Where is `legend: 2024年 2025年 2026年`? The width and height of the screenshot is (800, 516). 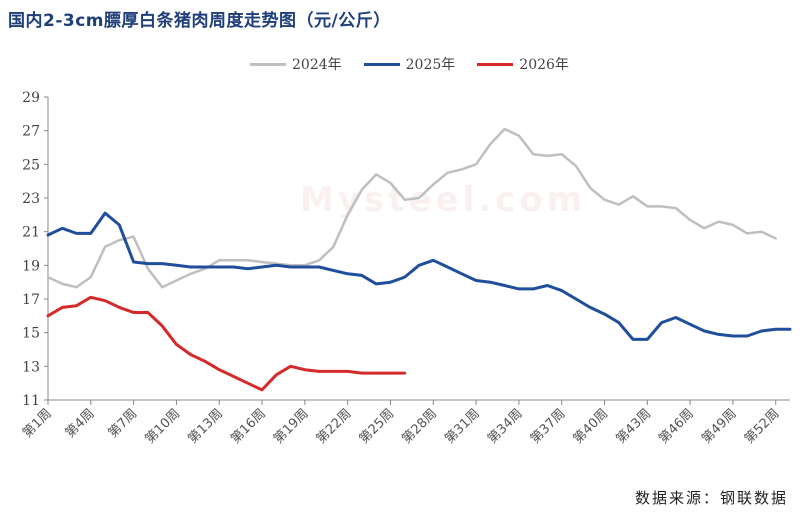 legend: 2024年 2025年 2026年 is located at coordinates (409, 64).